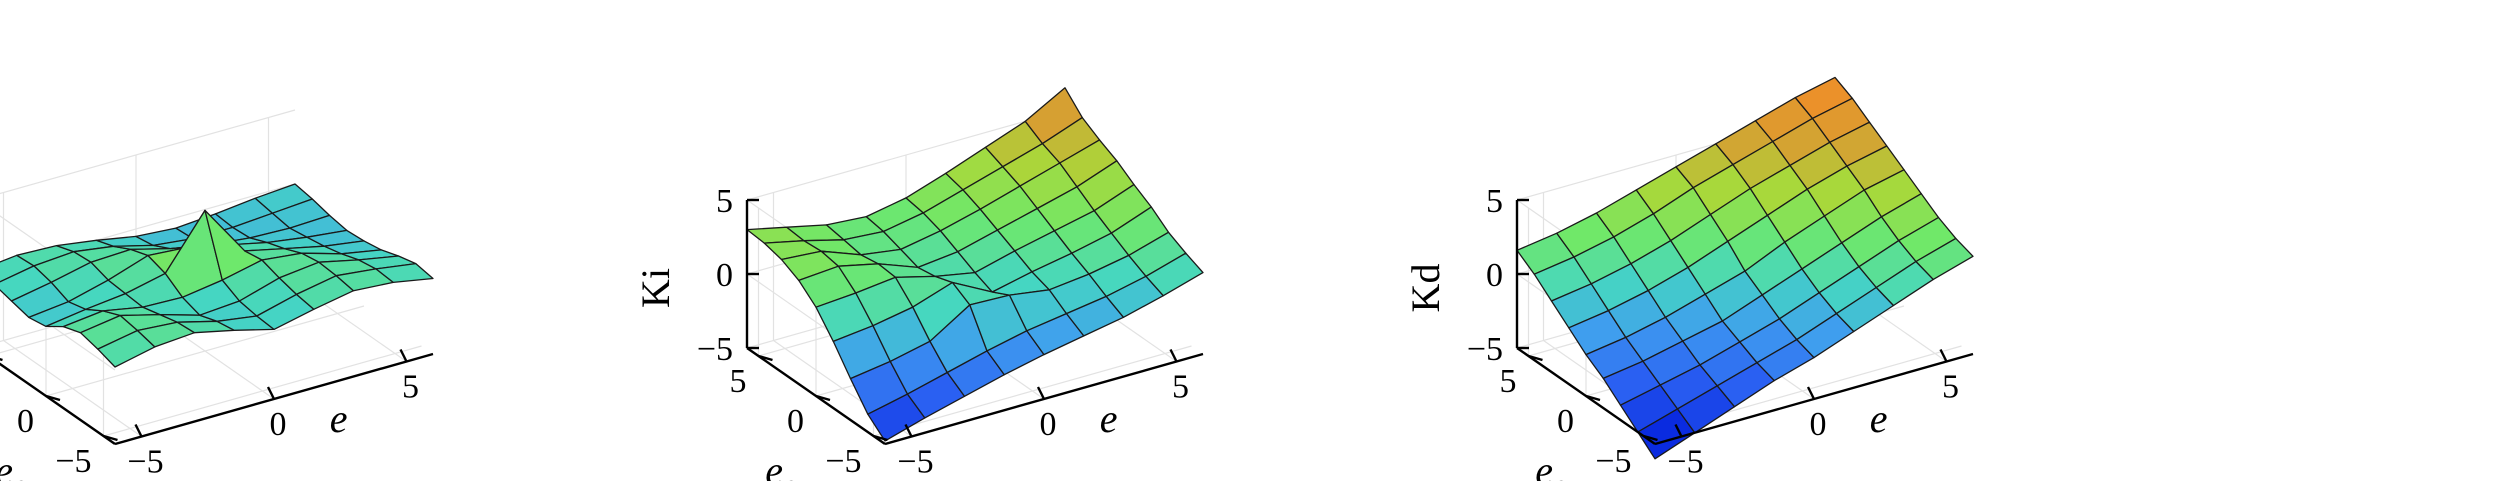 The image size is (2520, 481). I want to click on kd-zlabel: Kd, so click(1425, 288).